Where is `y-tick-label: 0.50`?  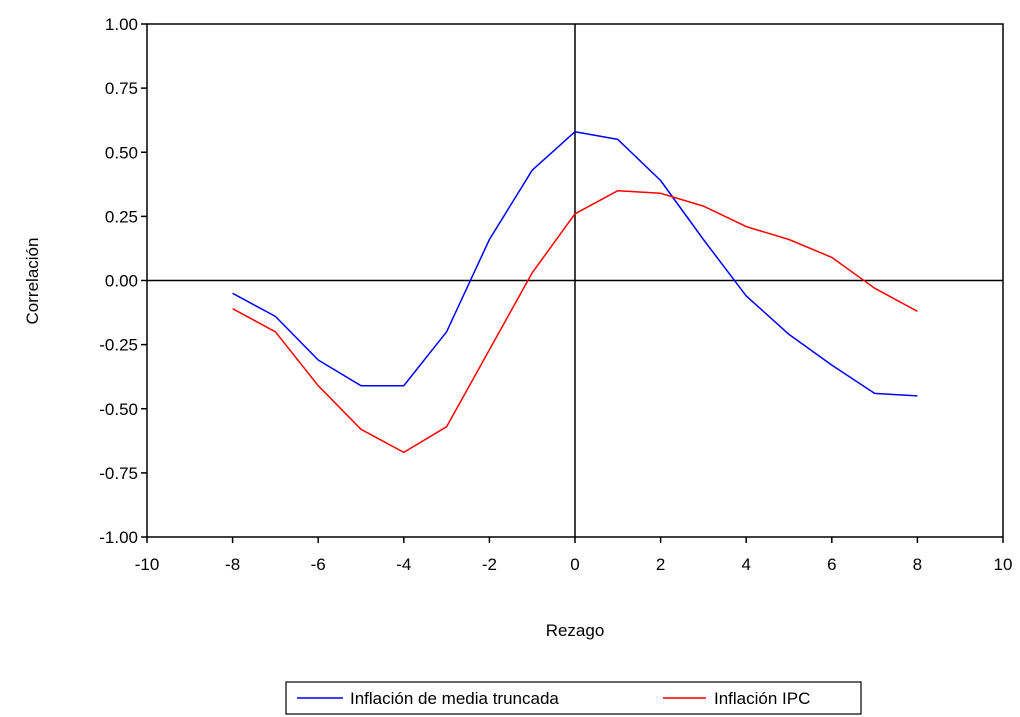
y-tick-label: 0.50 is located at coordinates (121, 152).